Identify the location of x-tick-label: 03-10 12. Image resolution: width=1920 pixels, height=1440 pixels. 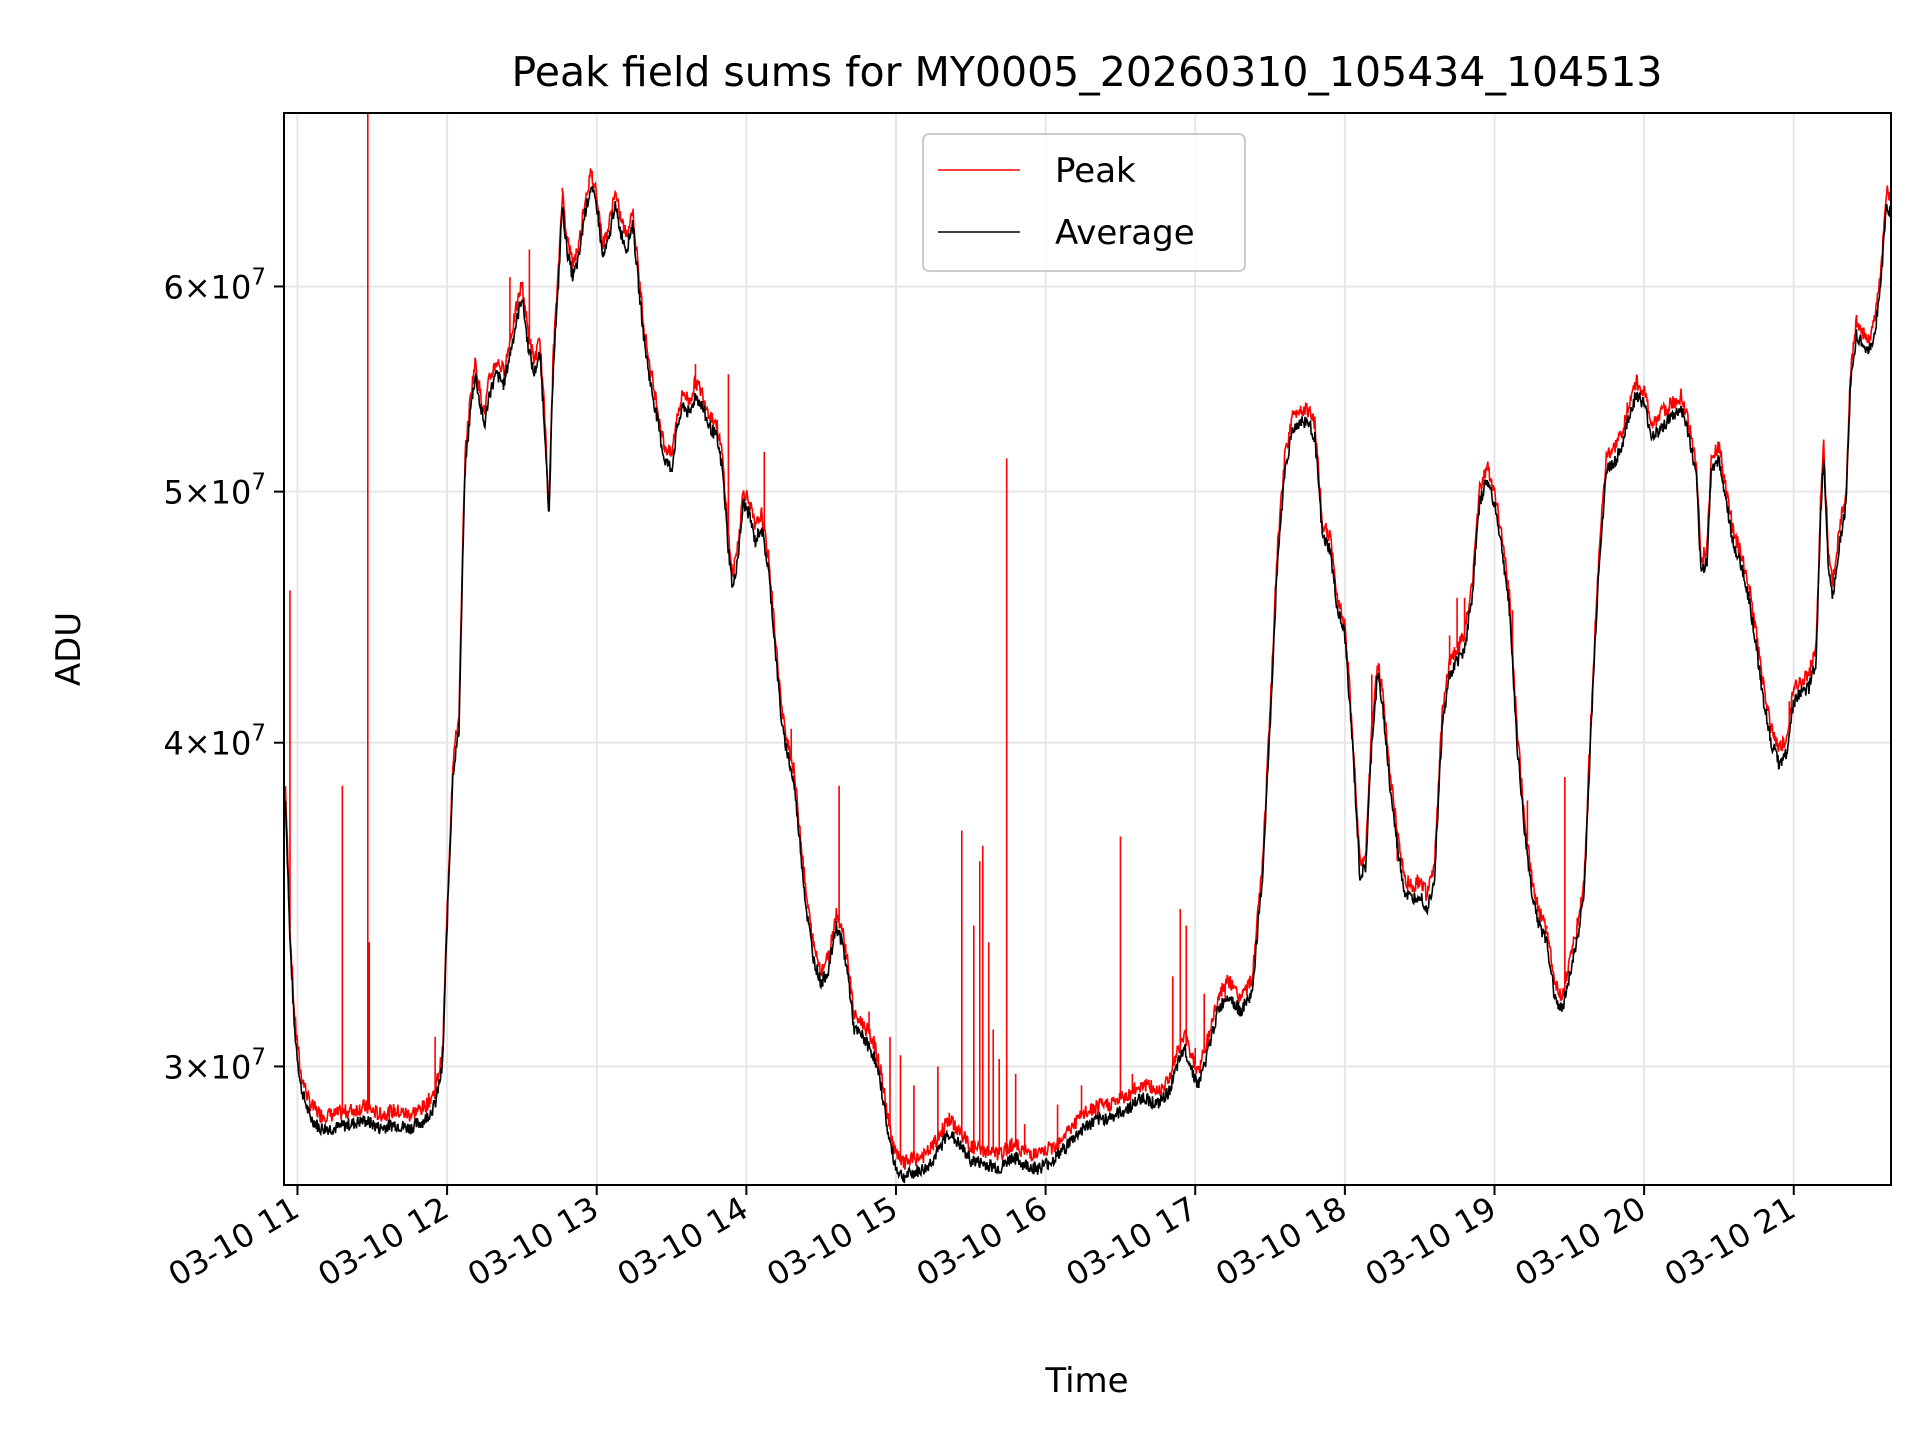
(383, 1241).